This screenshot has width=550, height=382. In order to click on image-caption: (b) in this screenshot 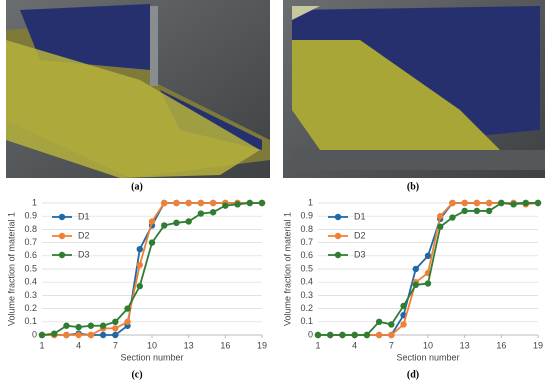, I will do `click(413, 186)`.